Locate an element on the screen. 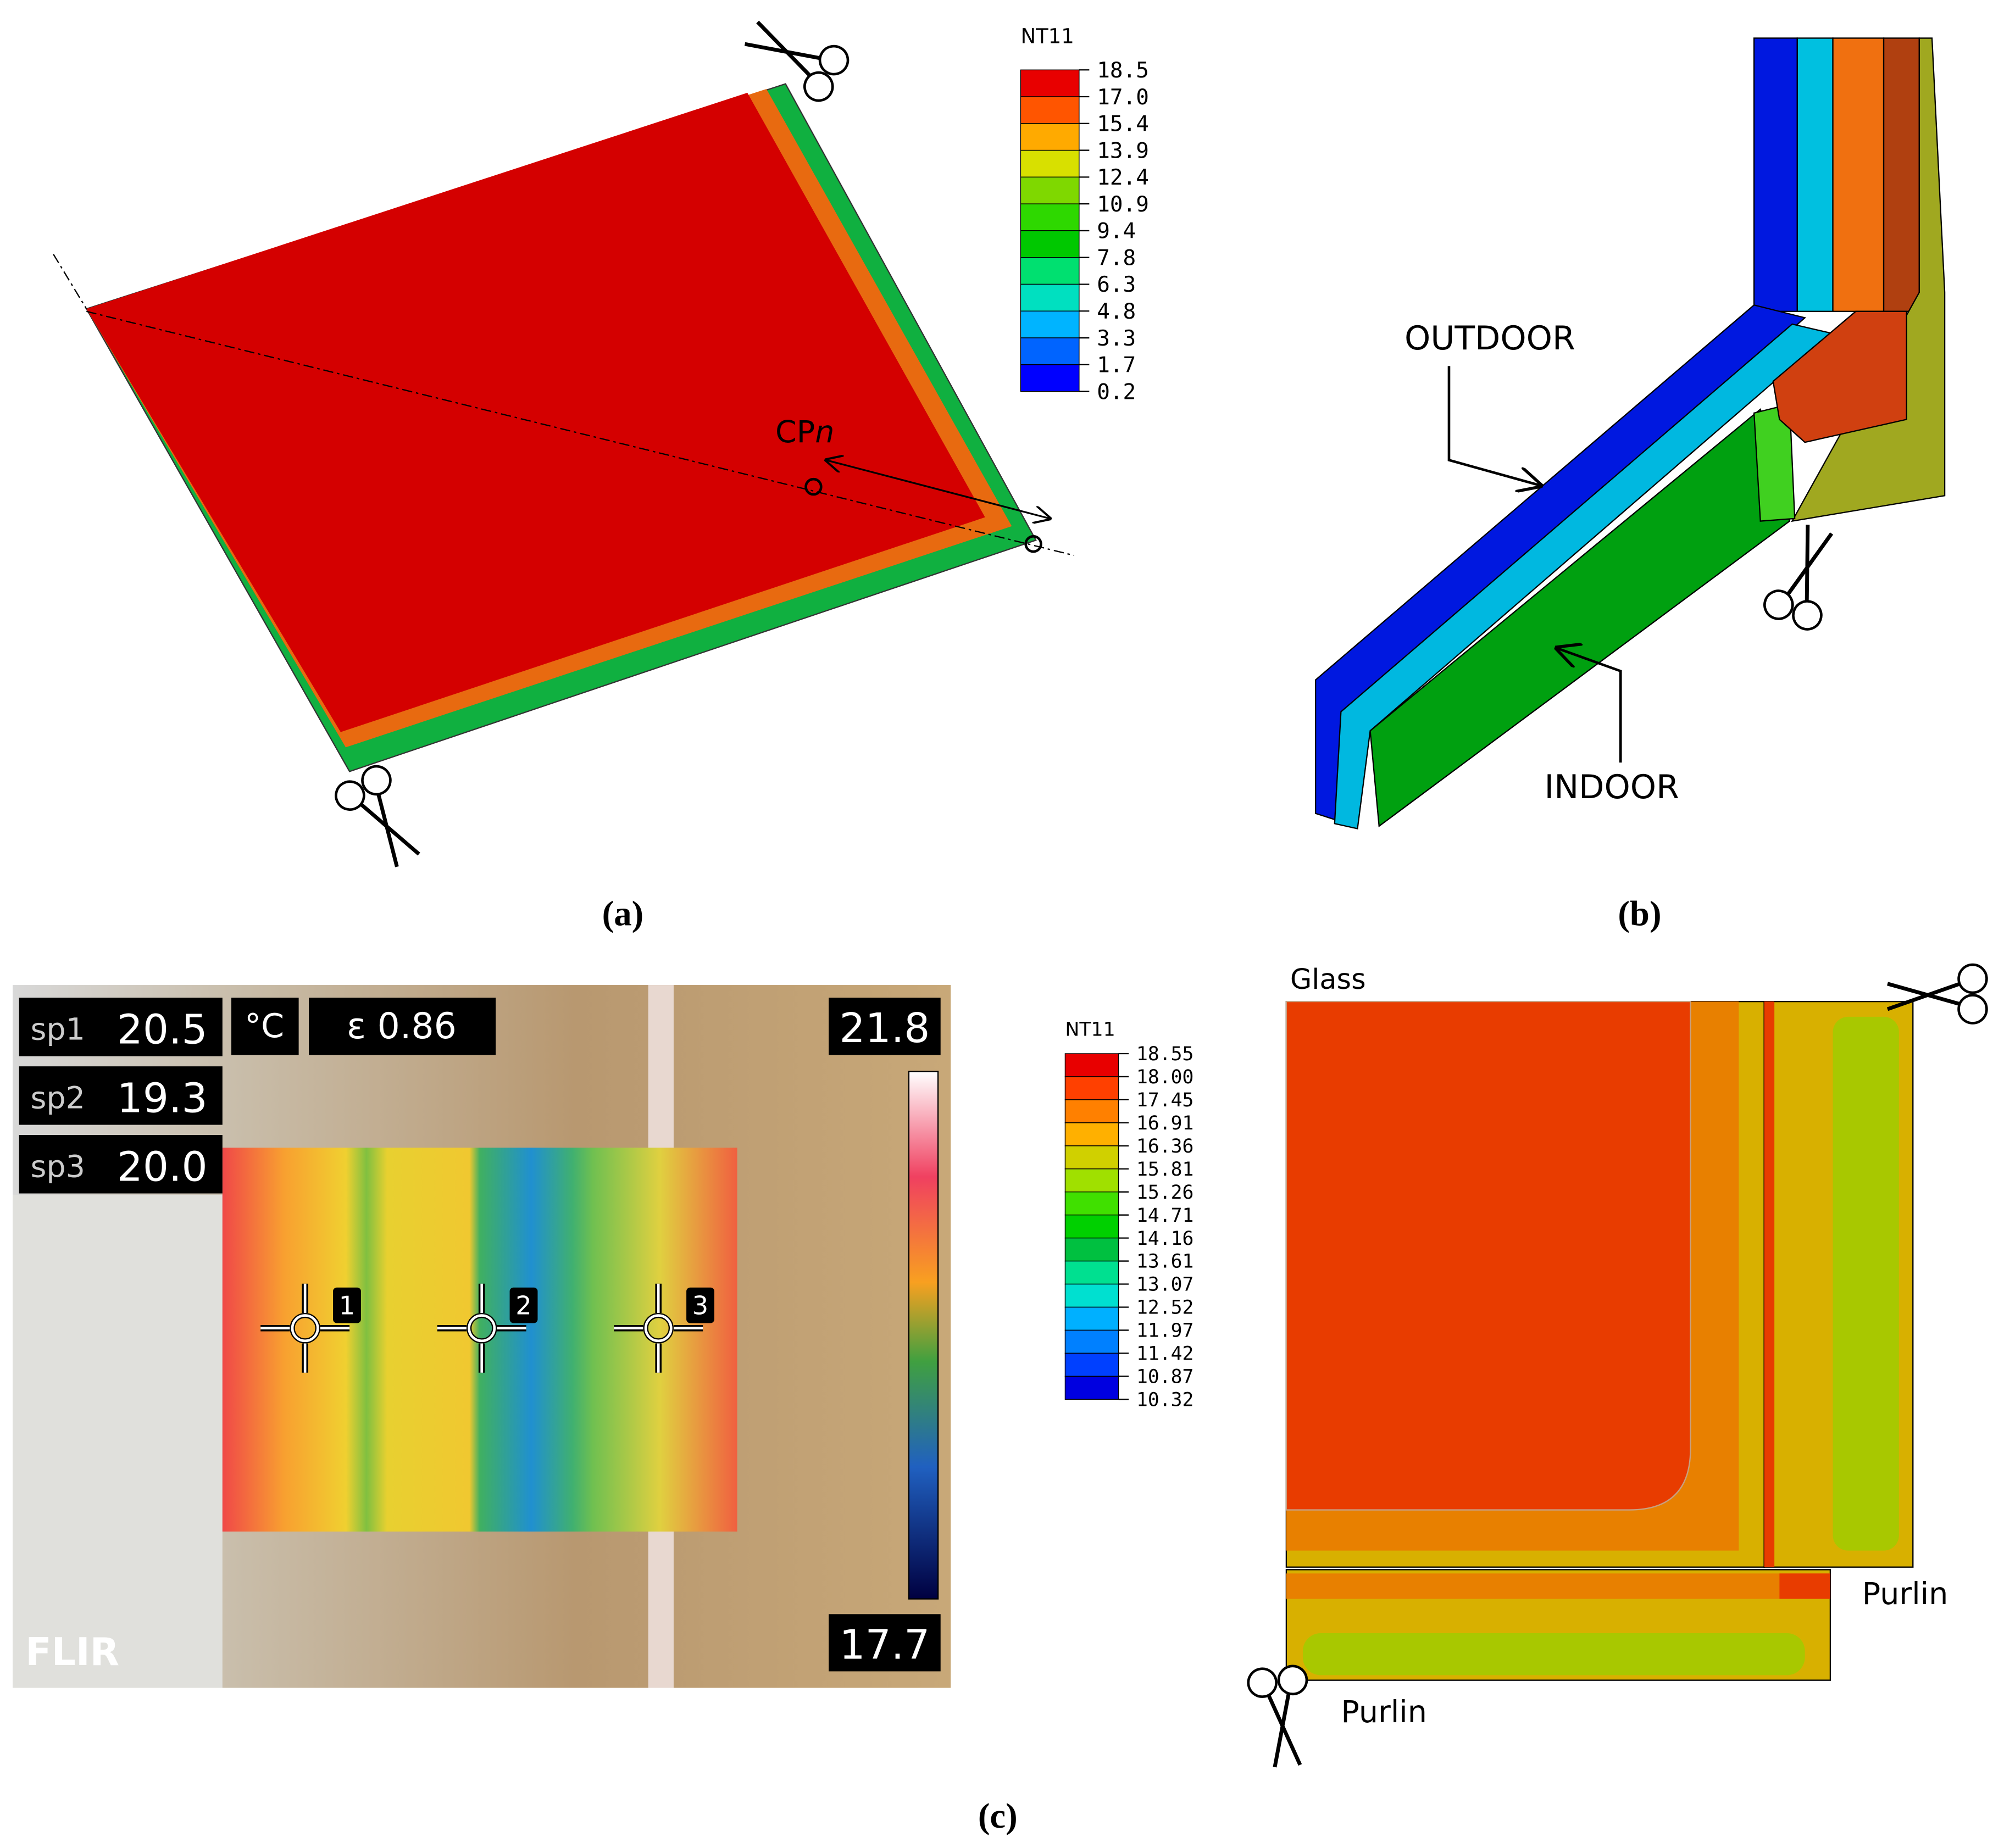  legend-label: 18.5 is located at coordinates (1123, 70).